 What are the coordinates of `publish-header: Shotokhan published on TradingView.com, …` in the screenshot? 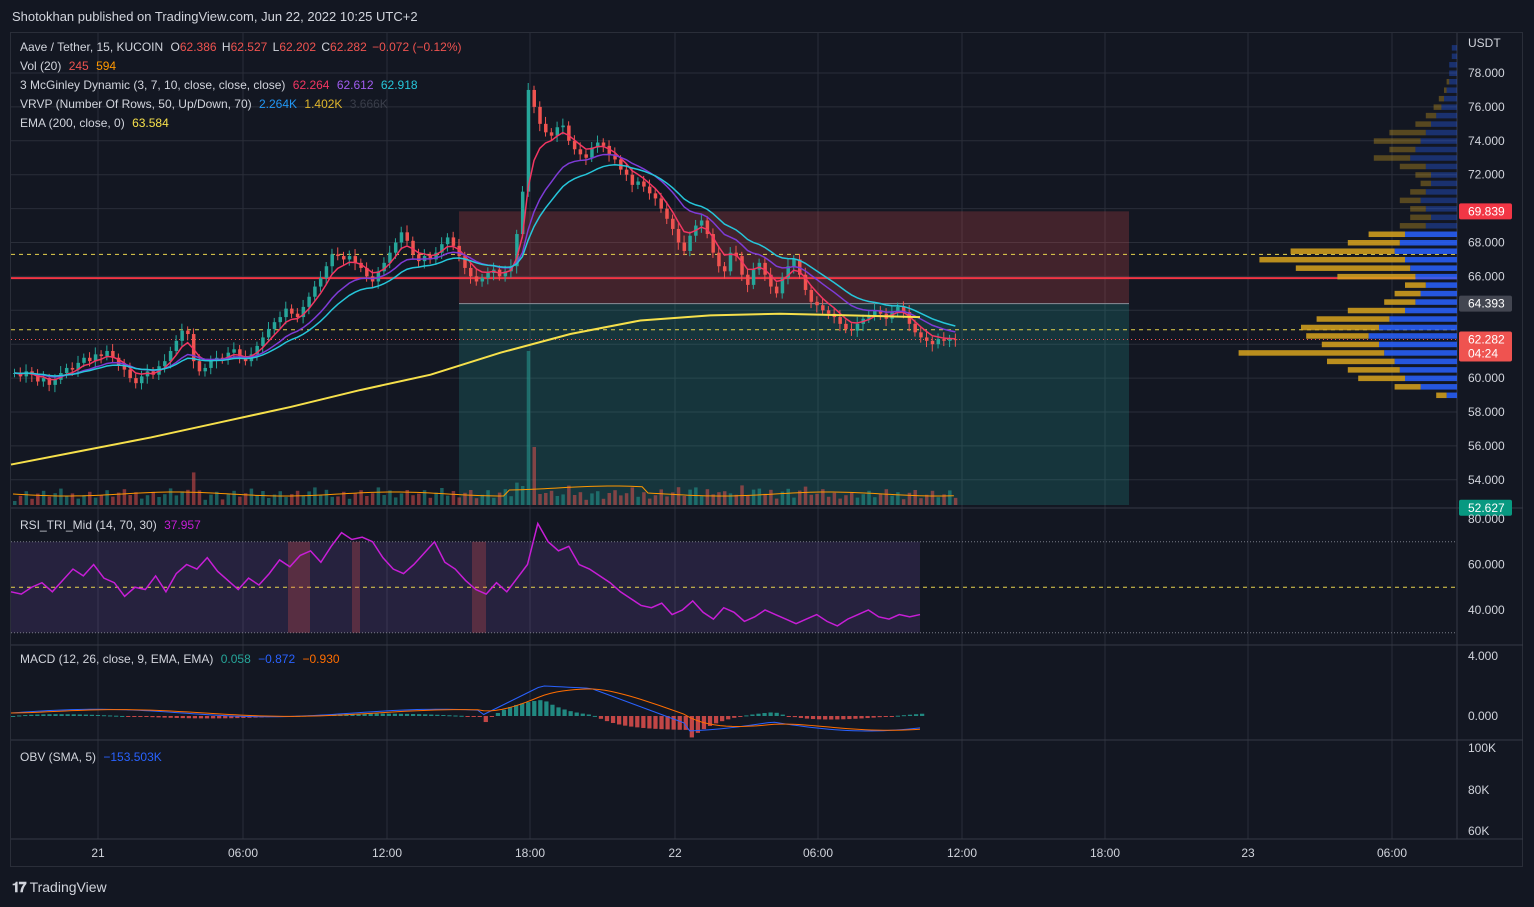 It's located at (767, 16).